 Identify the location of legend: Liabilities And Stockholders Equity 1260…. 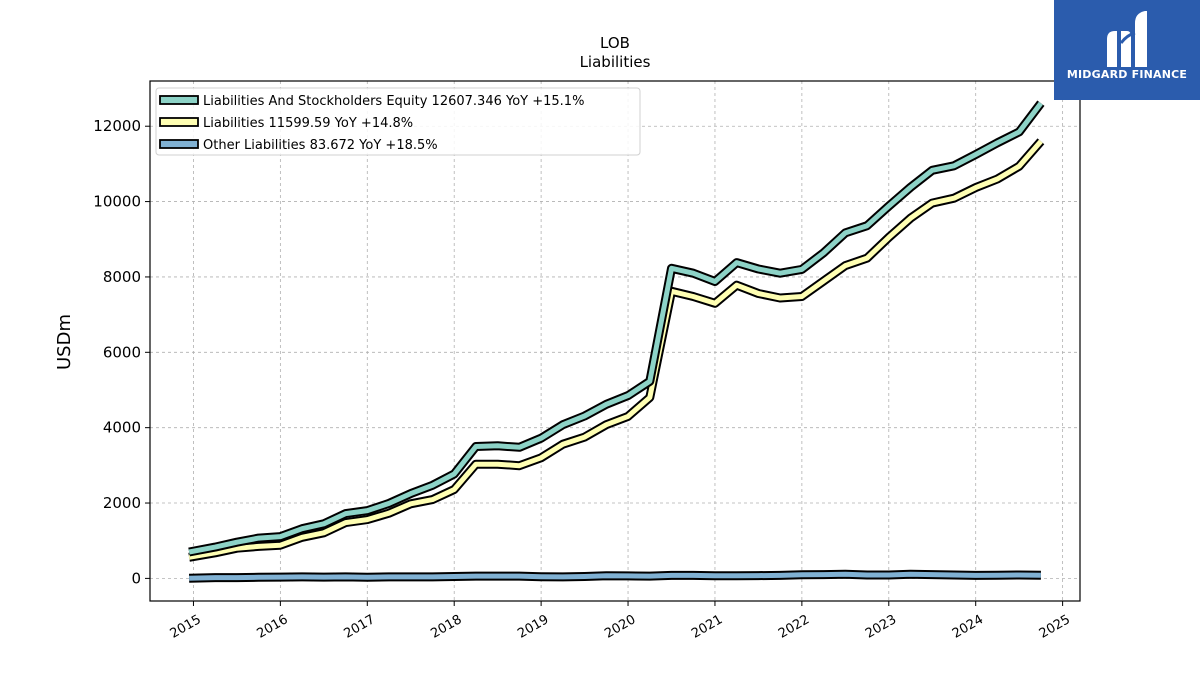
(398, 121).